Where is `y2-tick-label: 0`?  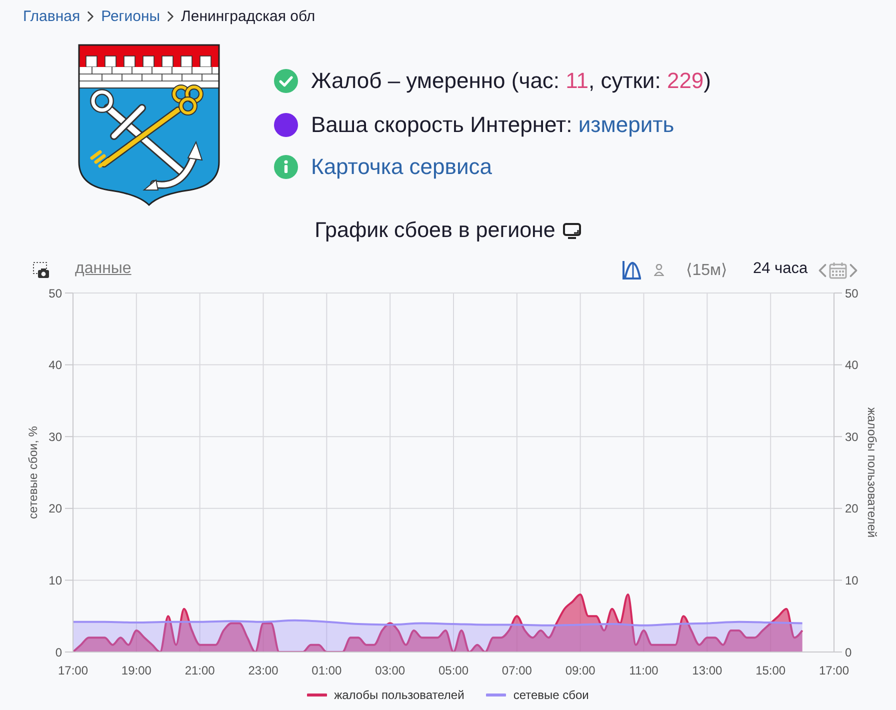 y2-tick-label: 0 is located at coordinates (848, 652).